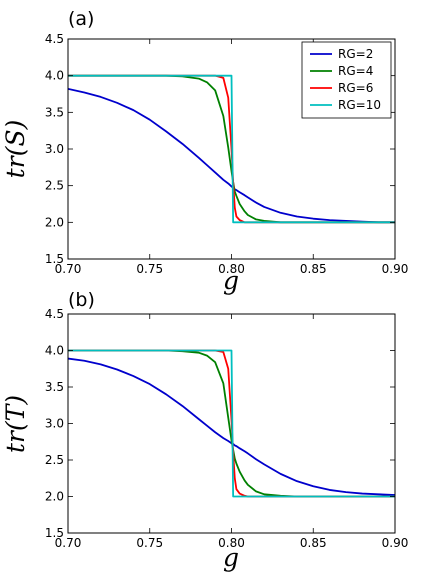  I want to click on panel-b-label: (b), so click(81, 300).